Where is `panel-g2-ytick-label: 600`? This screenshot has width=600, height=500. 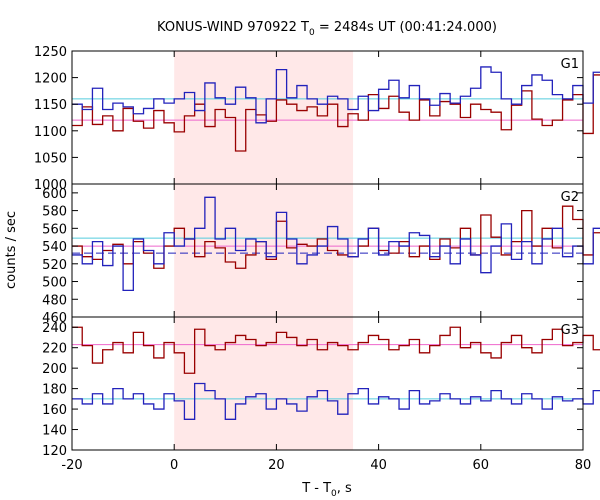 panel-g2-ytick-label: 600 is located at coordinates (54, 194).